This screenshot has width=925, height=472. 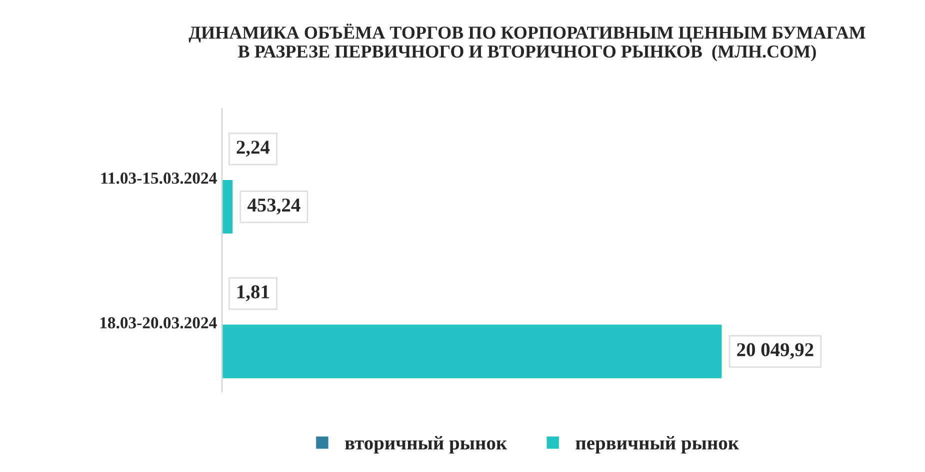 What do you see at coordinates (658, 445) in the screenshot?
I see `legend-label: первичный рынок` at bounding box center [658, 445].